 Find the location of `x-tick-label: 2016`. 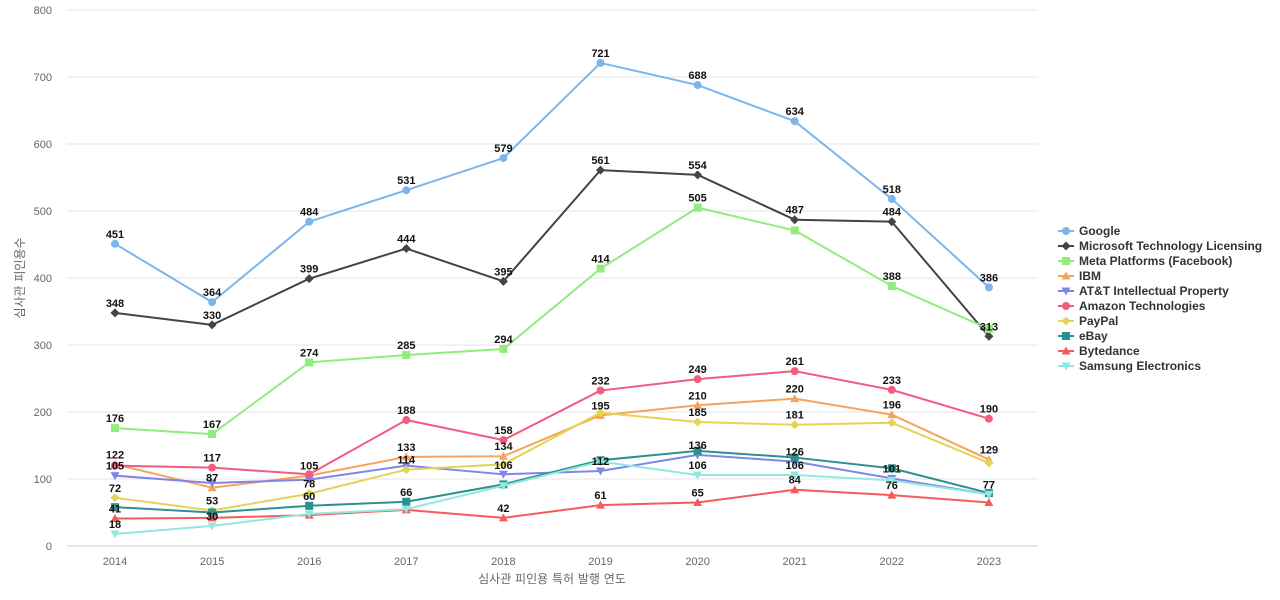

x-tick-label: 2016 is located at coordinates (309, 562).